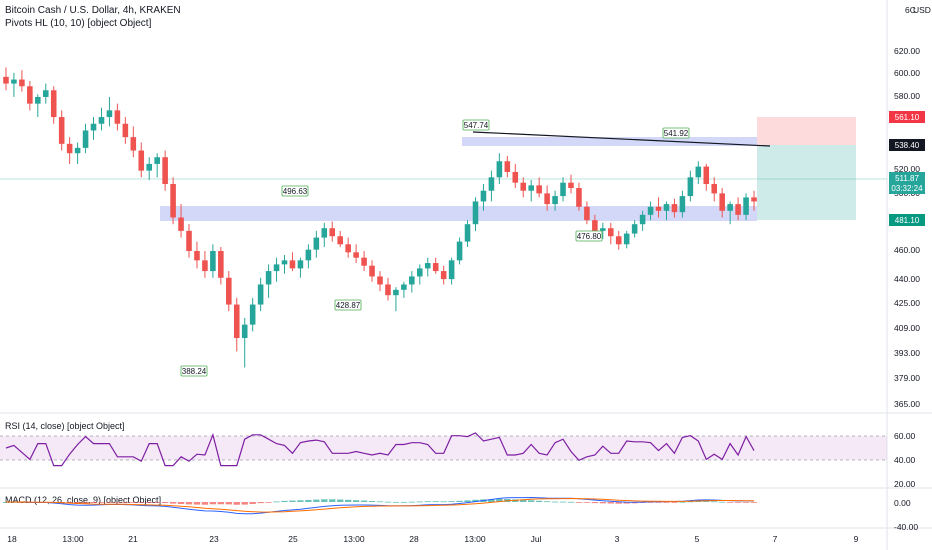 The height and width of the screenshot is (550, 932). What do you see at coordinates (856, 539) in the screenshot?
I see `time-tick: 9` at bounding box center [856, 539].